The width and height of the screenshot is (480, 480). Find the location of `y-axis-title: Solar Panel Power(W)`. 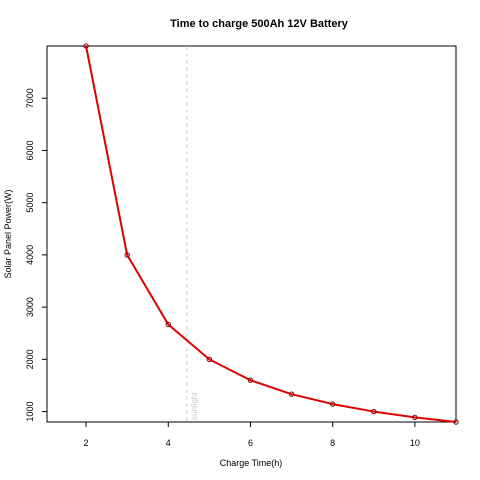

y-axis-title: Solar Panel Power(W) is located at coordinates (8, 233).